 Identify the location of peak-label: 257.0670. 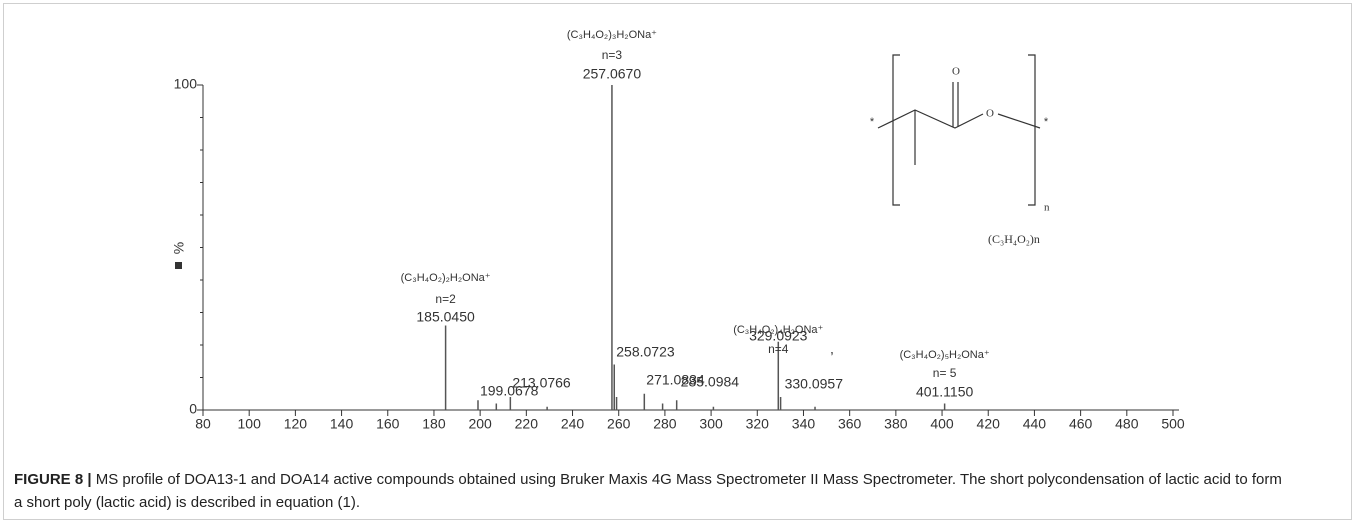
(612, 74).